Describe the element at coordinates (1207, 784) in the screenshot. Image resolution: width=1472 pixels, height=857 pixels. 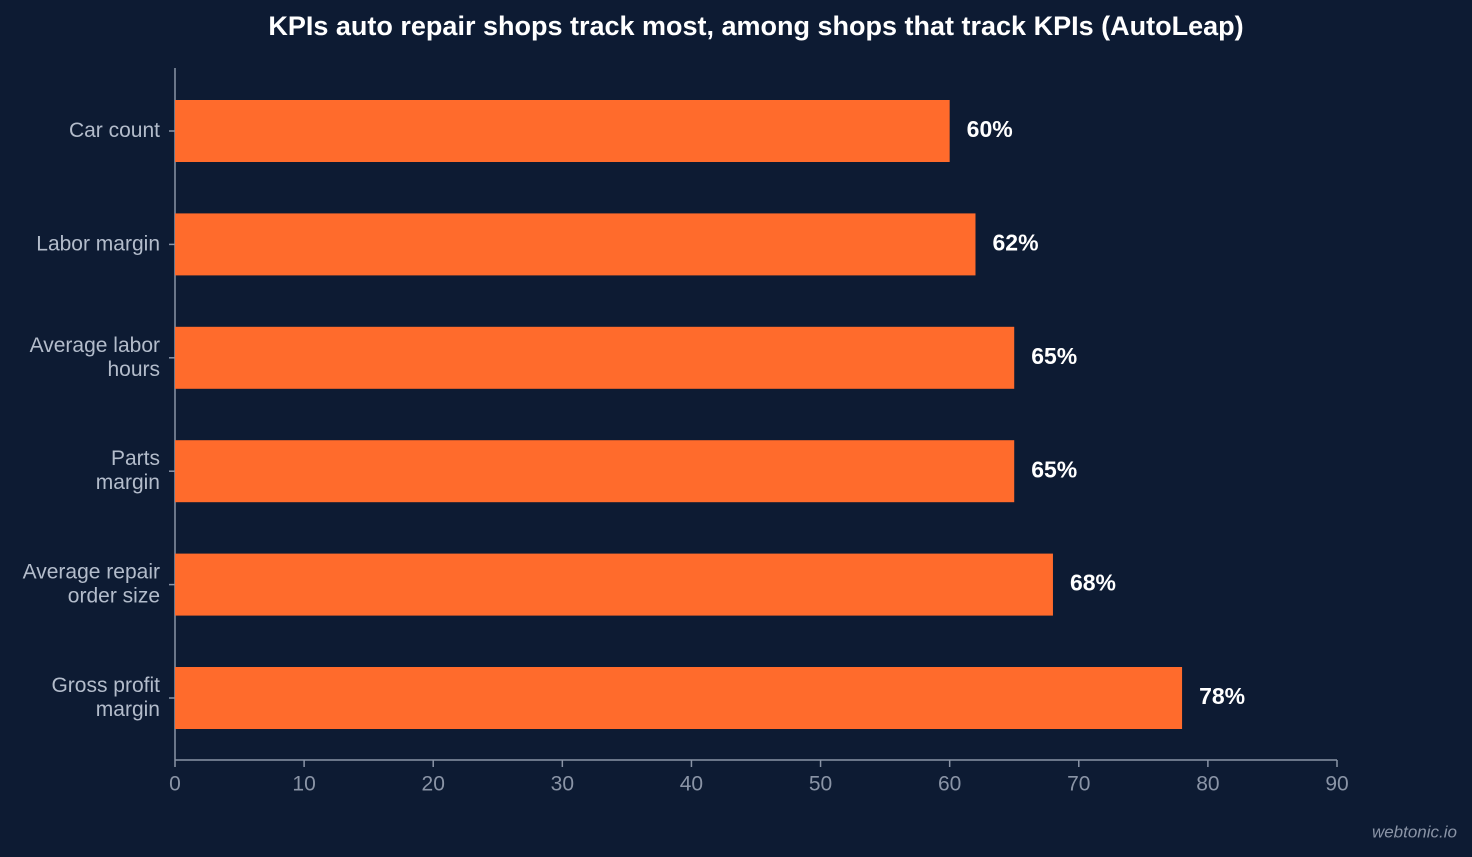
I see `x-tick-label: 80` at that location.